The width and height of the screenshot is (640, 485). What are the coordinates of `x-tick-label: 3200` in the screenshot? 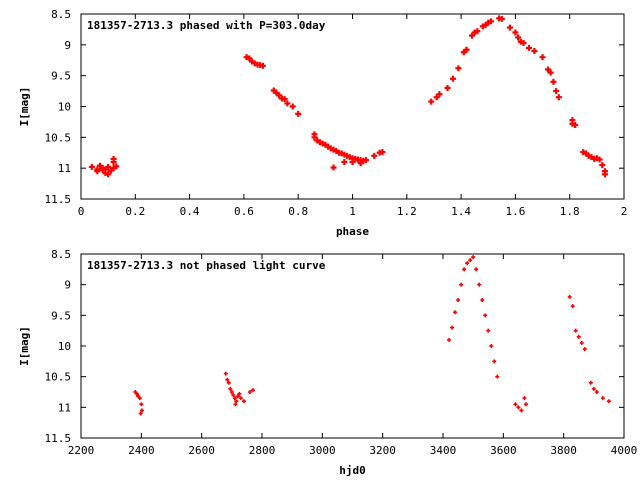 It's located at (382, 450).